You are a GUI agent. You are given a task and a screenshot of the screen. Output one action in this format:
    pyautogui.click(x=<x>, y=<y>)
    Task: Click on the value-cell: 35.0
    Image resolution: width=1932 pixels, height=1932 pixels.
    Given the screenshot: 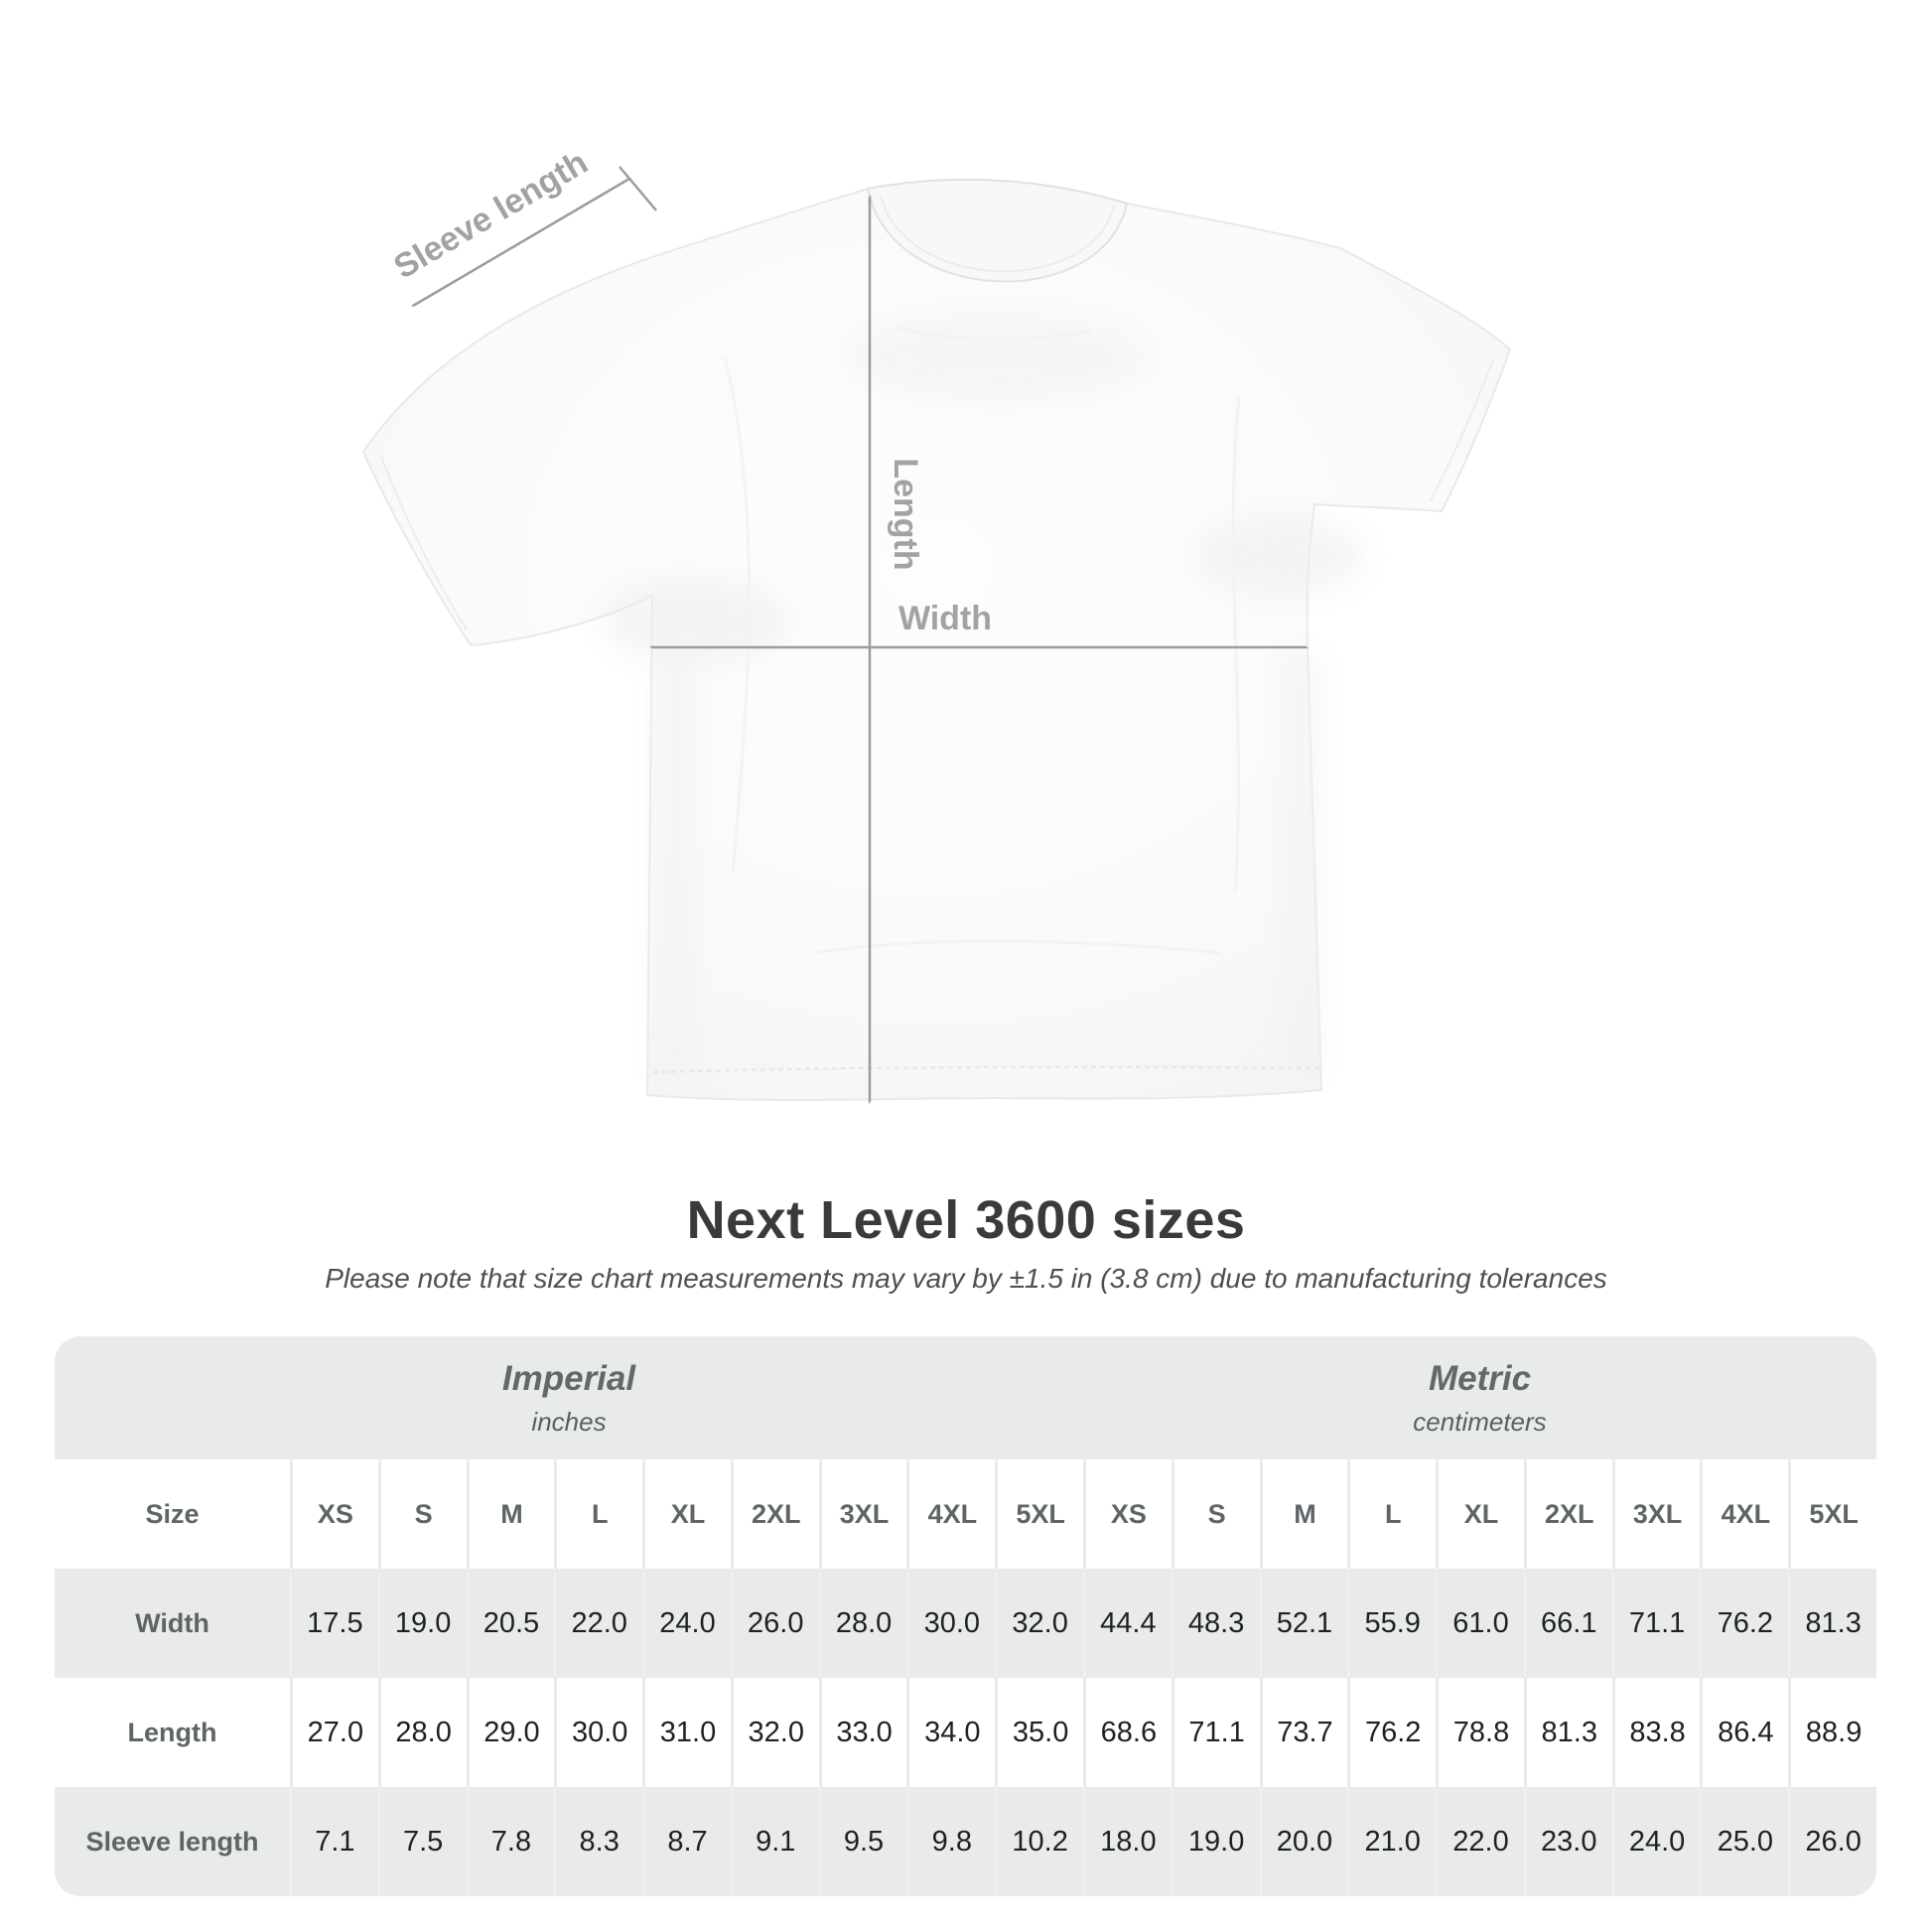 What is the action you would take?
    pyautogui.click(x=1039, y=1733)
    